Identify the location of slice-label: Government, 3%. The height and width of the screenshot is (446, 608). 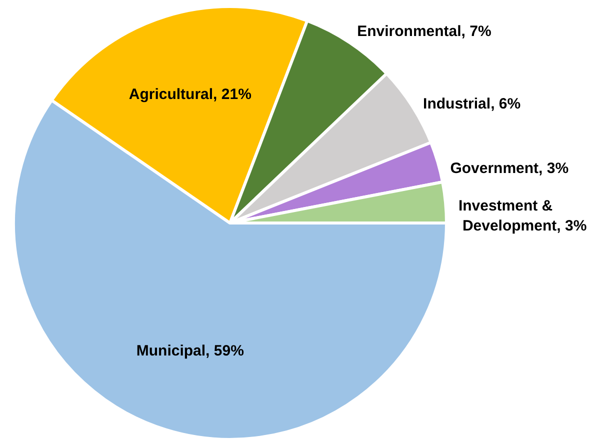
(509, 168).